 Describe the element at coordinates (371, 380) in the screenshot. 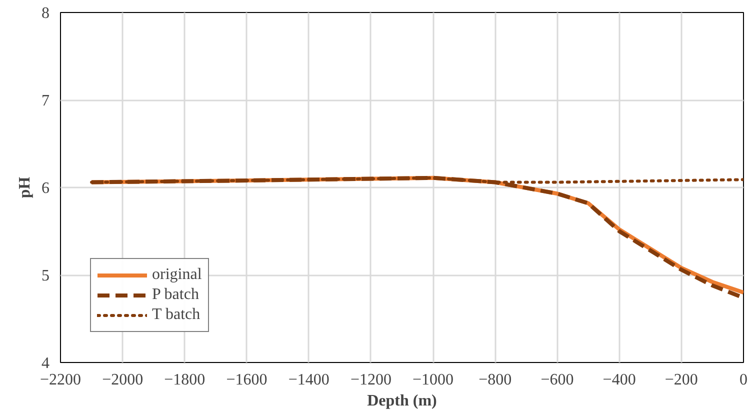

I see `x-tick-label: −1200` at that location.